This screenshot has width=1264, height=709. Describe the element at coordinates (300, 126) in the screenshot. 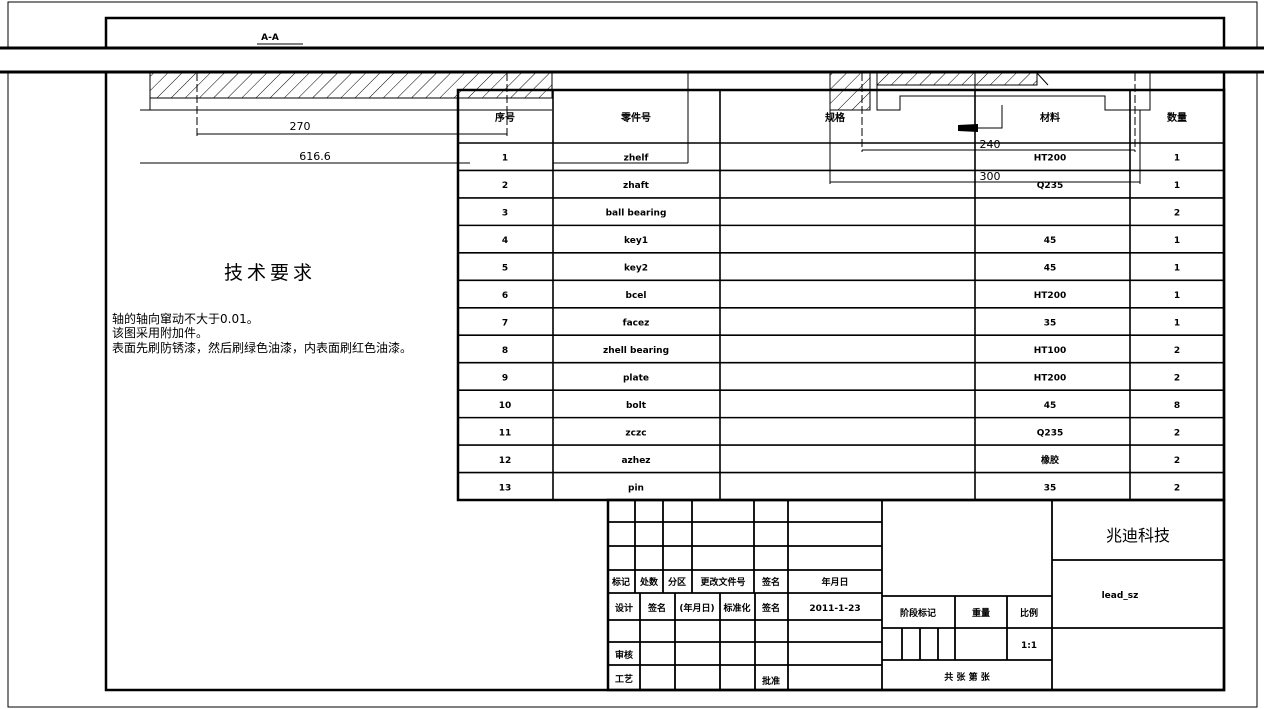

I see `dimension-270: 270` at that location.